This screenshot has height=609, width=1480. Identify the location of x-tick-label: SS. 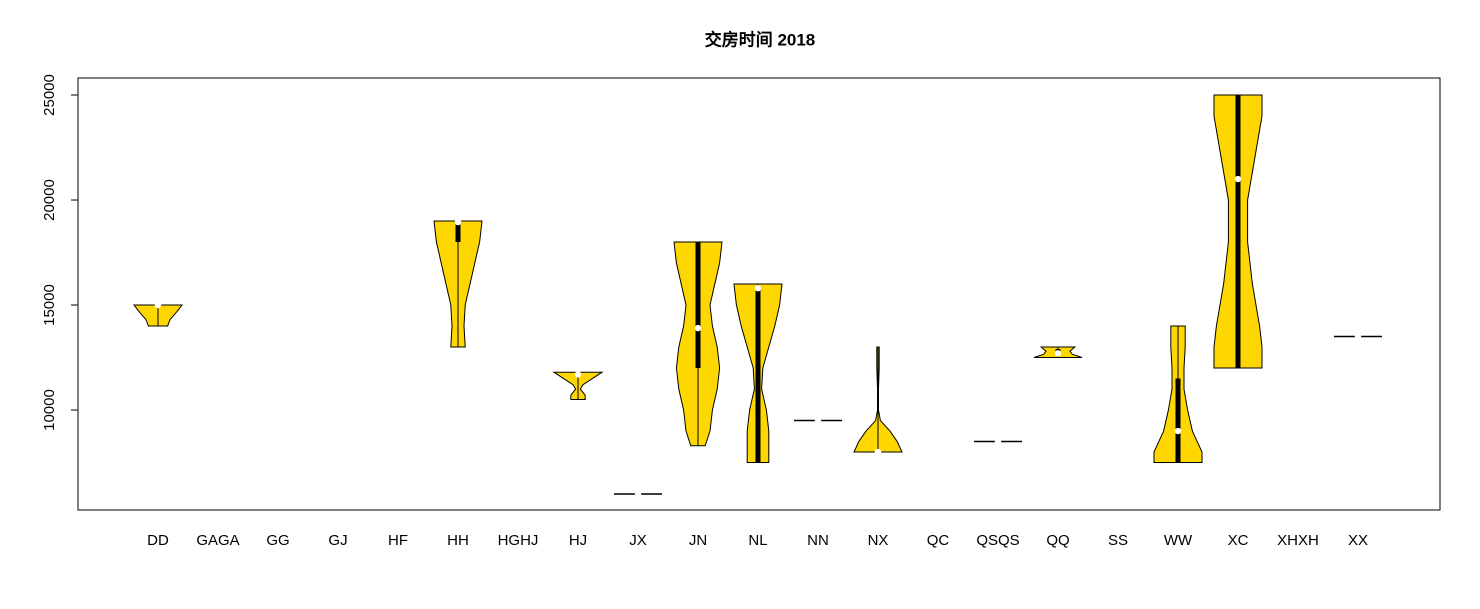
(1118, 540).